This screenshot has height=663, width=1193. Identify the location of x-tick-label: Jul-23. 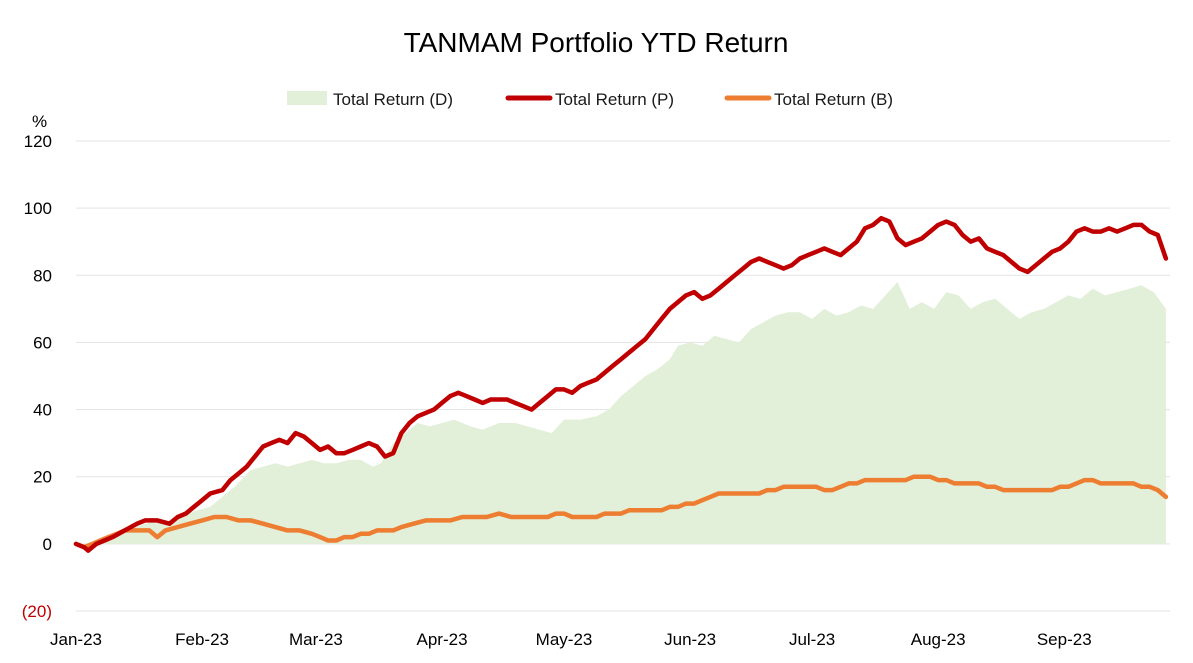
(812, 639).